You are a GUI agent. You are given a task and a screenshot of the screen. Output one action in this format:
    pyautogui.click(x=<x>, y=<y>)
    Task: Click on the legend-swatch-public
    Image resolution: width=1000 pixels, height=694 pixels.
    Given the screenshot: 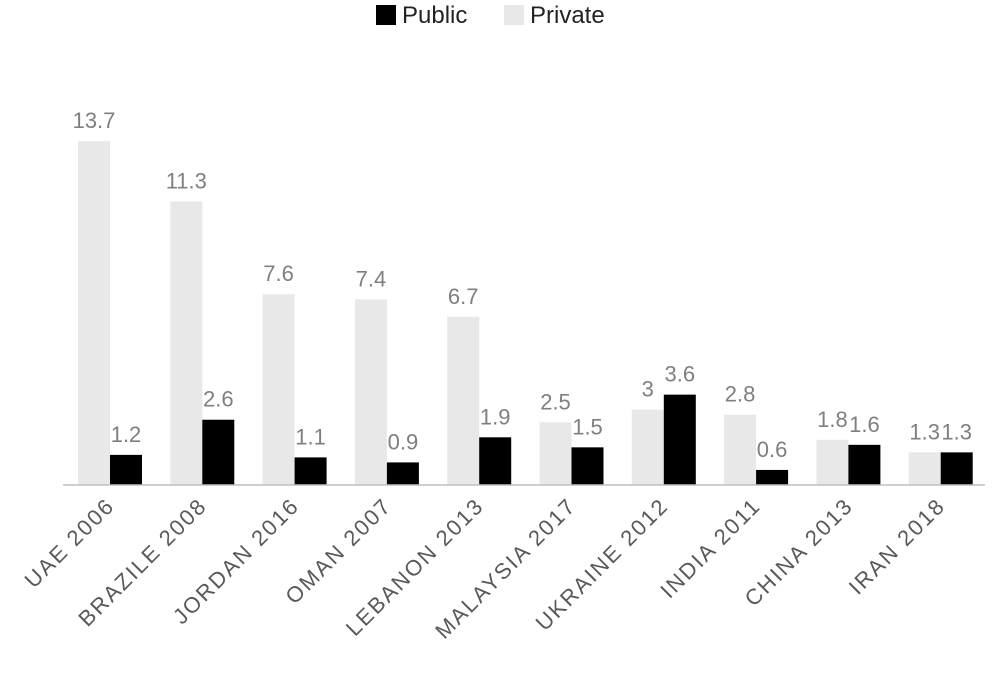 What is the action you would take?
    pyautogui.click(x=386, y=15)
    